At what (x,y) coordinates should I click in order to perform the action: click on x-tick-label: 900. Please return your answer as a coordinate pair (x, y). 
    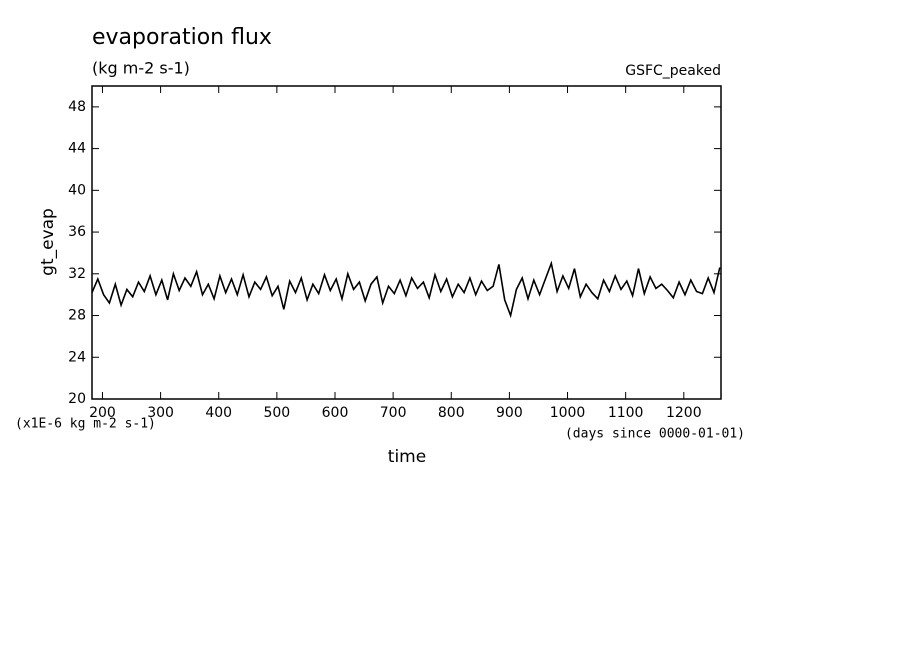
    Looking at the image, I should click on (509, 413).